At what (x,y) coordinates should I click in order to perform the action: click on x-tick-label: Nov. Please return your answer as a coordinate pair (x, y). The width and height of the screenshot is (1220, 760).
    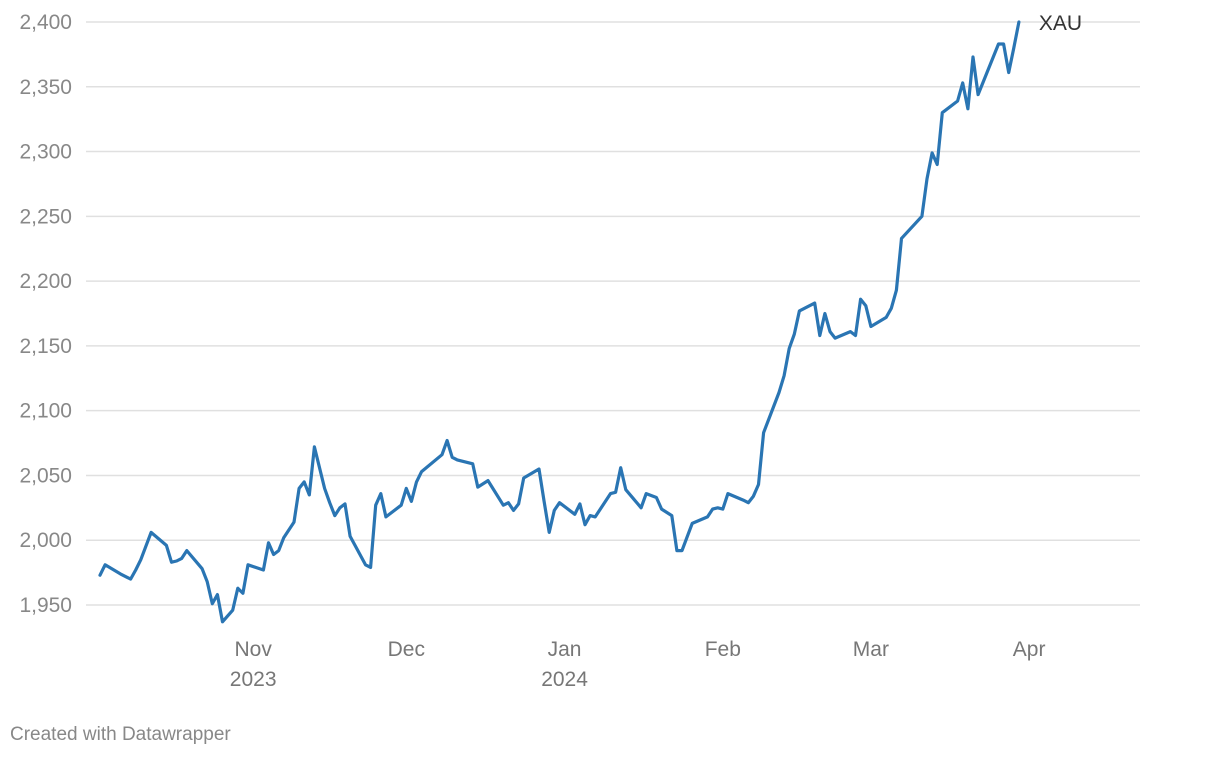
    Looking at the image, I should click on (253, 649).